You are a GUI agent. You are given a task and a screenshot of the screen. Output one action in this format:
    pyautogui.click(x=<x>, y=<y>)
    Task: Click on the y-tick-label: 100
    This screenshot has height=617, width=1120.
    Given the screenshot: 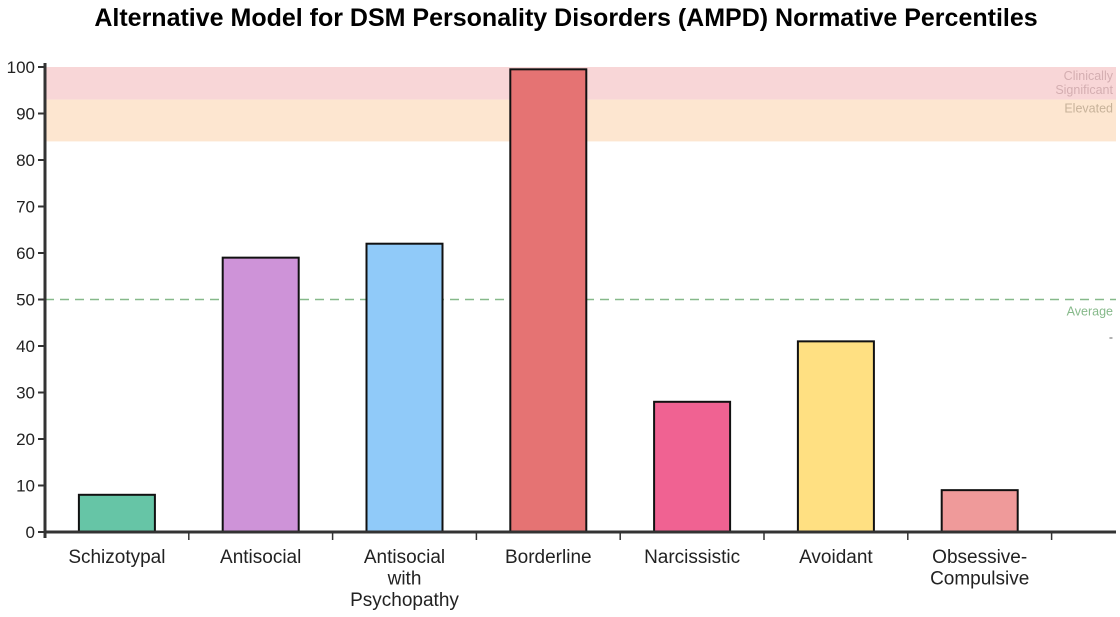 What is the action you would take?
    pyautogui.click(x=21, y=67)
    